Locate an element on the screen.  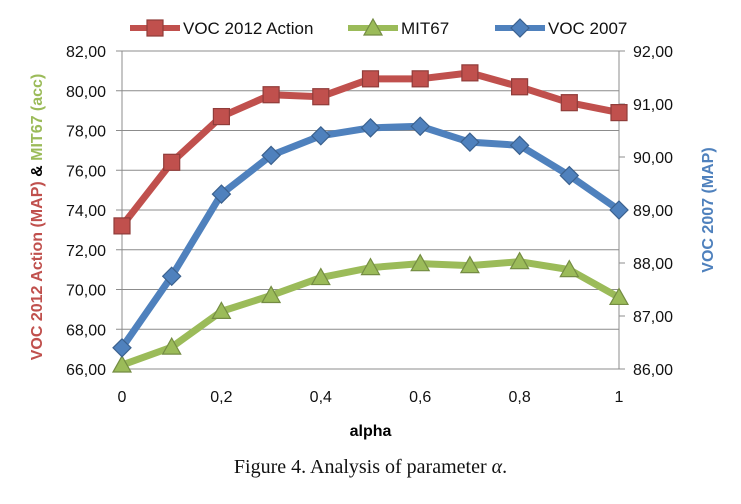
legend-label-voc-2007: VOC 2007 is located at coordinates (587, 28).